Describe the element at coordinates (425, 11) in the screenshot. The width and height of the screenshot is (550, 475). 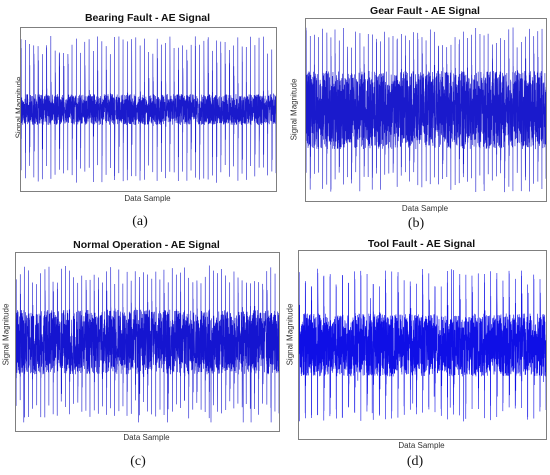
I see `chart-title: Gear Fault - AE Signal` at that location.